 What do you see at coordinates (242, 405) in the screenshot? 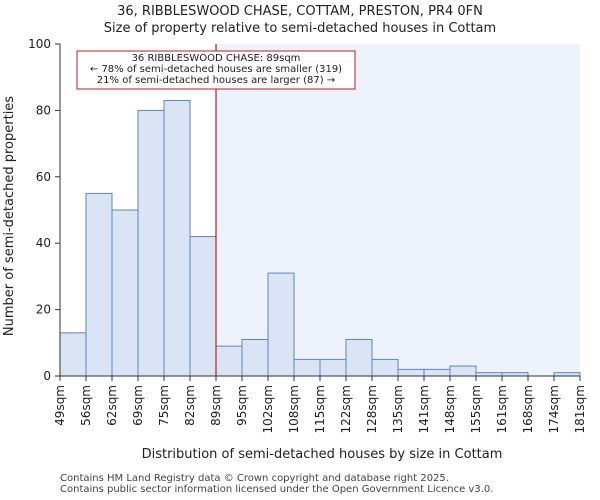
I see `x-tick-label: 95sqm` at bounding box center [242, 405].